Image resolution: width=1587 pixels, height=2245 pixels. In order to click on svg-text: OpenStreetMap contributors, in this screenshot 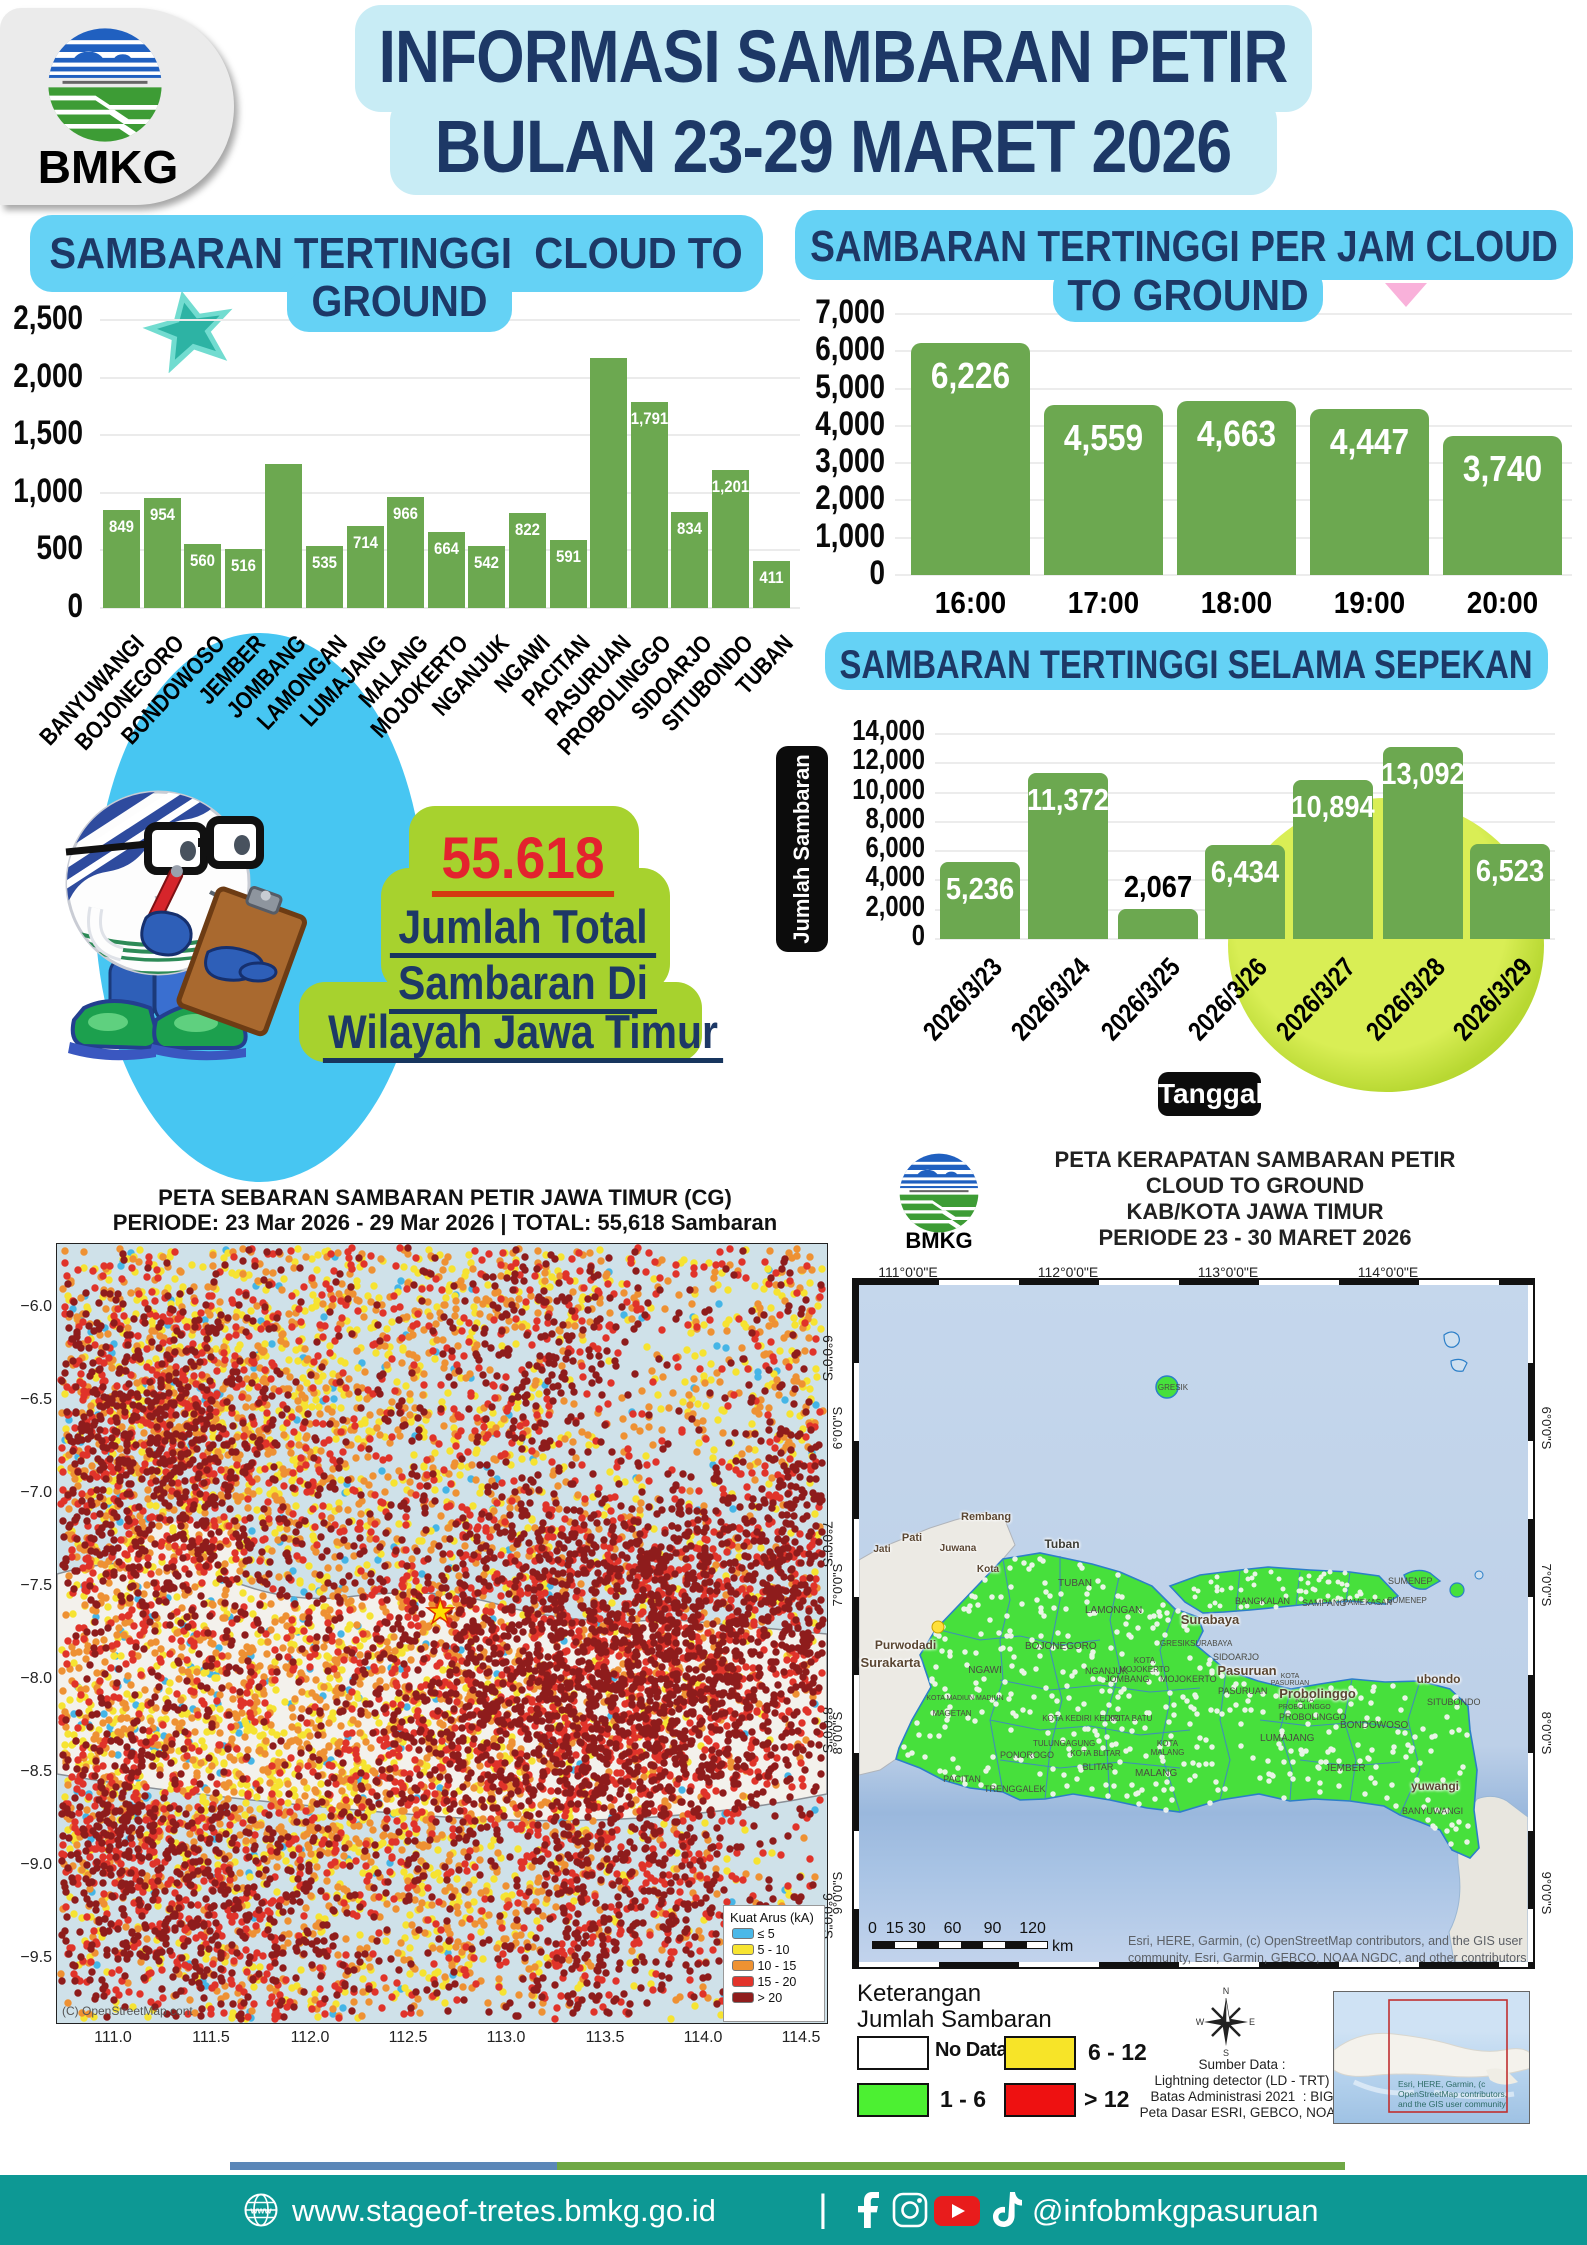, I will do `click(1452, 2094)`.